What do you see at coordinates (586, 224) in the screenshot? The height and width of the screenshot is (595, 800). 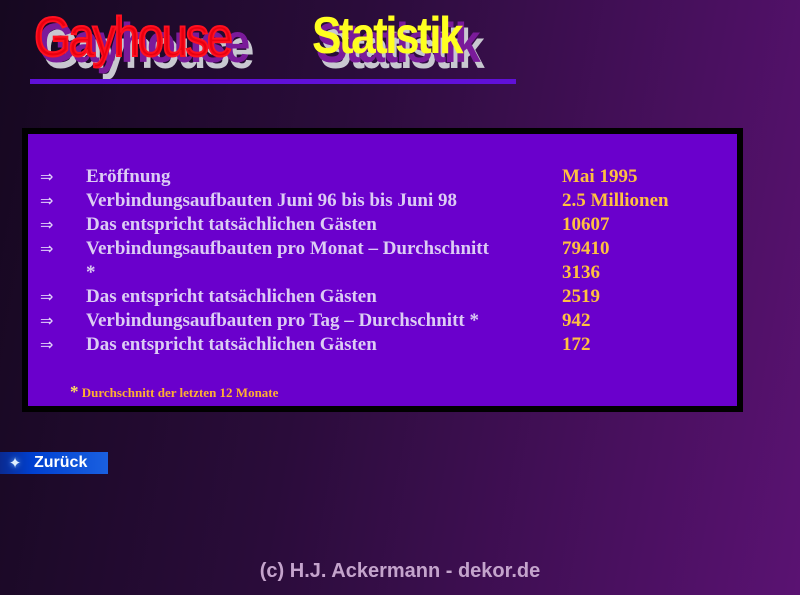 I see `stat-value: 10607` at bounding box center [586, 224].